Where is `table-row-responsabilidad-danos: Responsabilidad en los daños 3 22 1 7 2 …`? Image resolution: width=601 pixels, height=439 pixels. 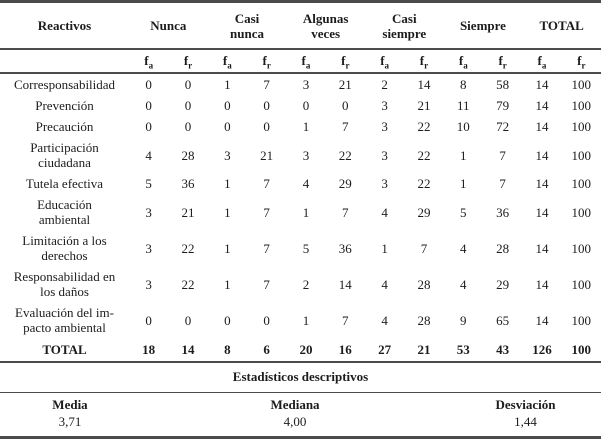 table-row-responsabilidad-danos: Responsabilidad en los daños 3 22 1 7 2 … is located at coordinates (300, 284).